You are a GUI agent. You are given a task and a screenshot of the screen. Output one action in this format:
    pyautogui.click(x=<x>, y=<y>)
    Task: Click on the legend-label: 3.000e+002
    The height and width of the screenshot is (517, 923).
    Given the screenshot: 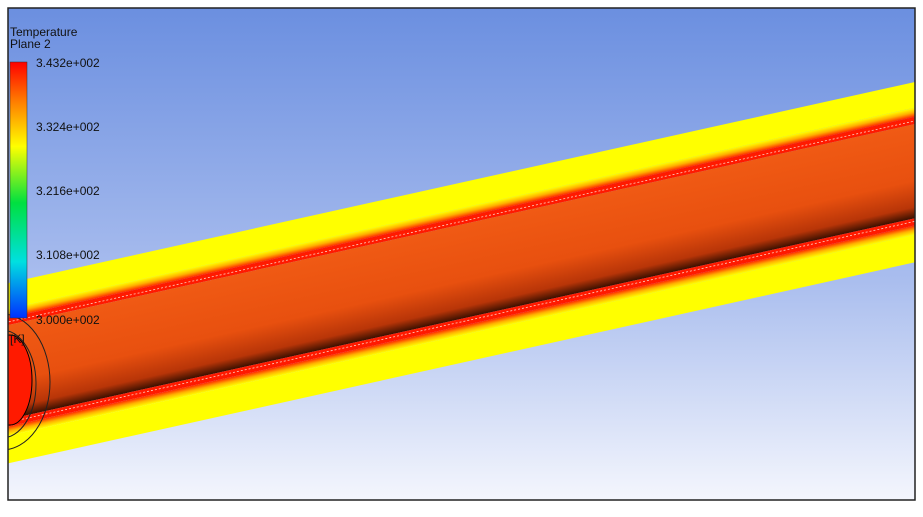 What is the action you would take?
    pyautogui.click(x=68, y=320)
    